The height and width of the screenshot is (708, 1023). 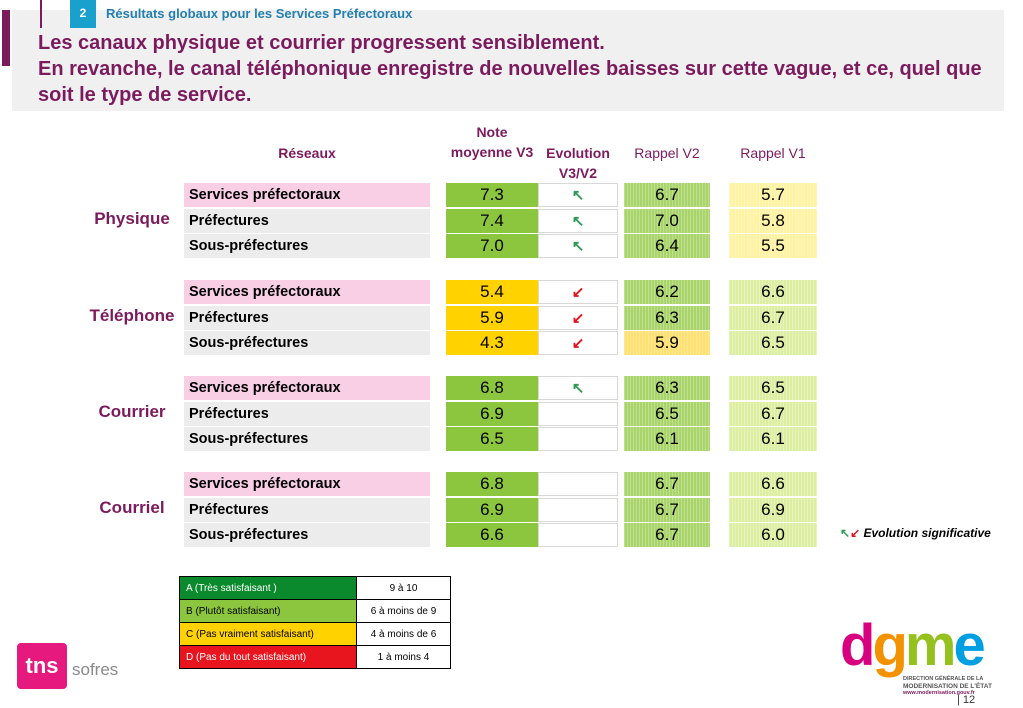 I want to click on cell-v1: 5.7, so click(x=773, y=195).